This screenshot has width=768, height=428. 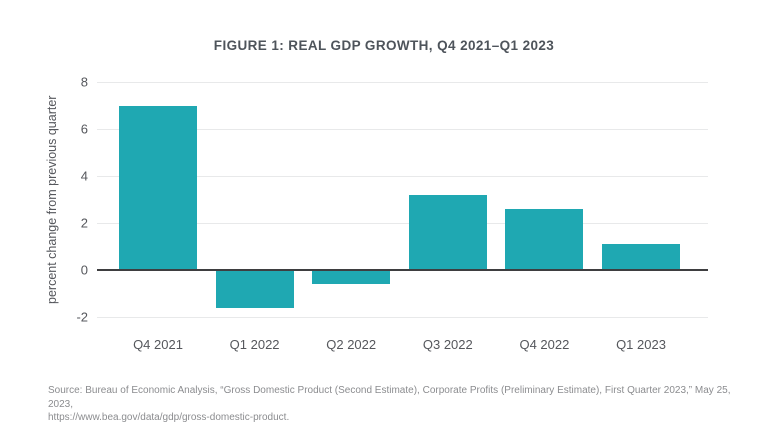 I want to click on bar-q1-2022, so click(x=254, y=289).